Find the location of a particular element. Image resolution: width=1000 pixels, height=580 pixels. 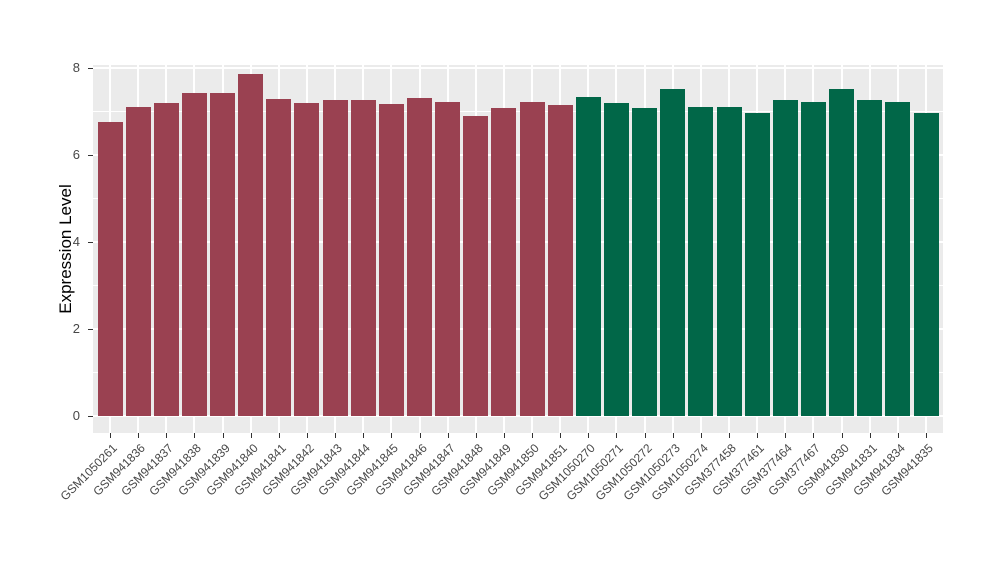

y-tick-label: 6 is located at coordinates (76, 154).